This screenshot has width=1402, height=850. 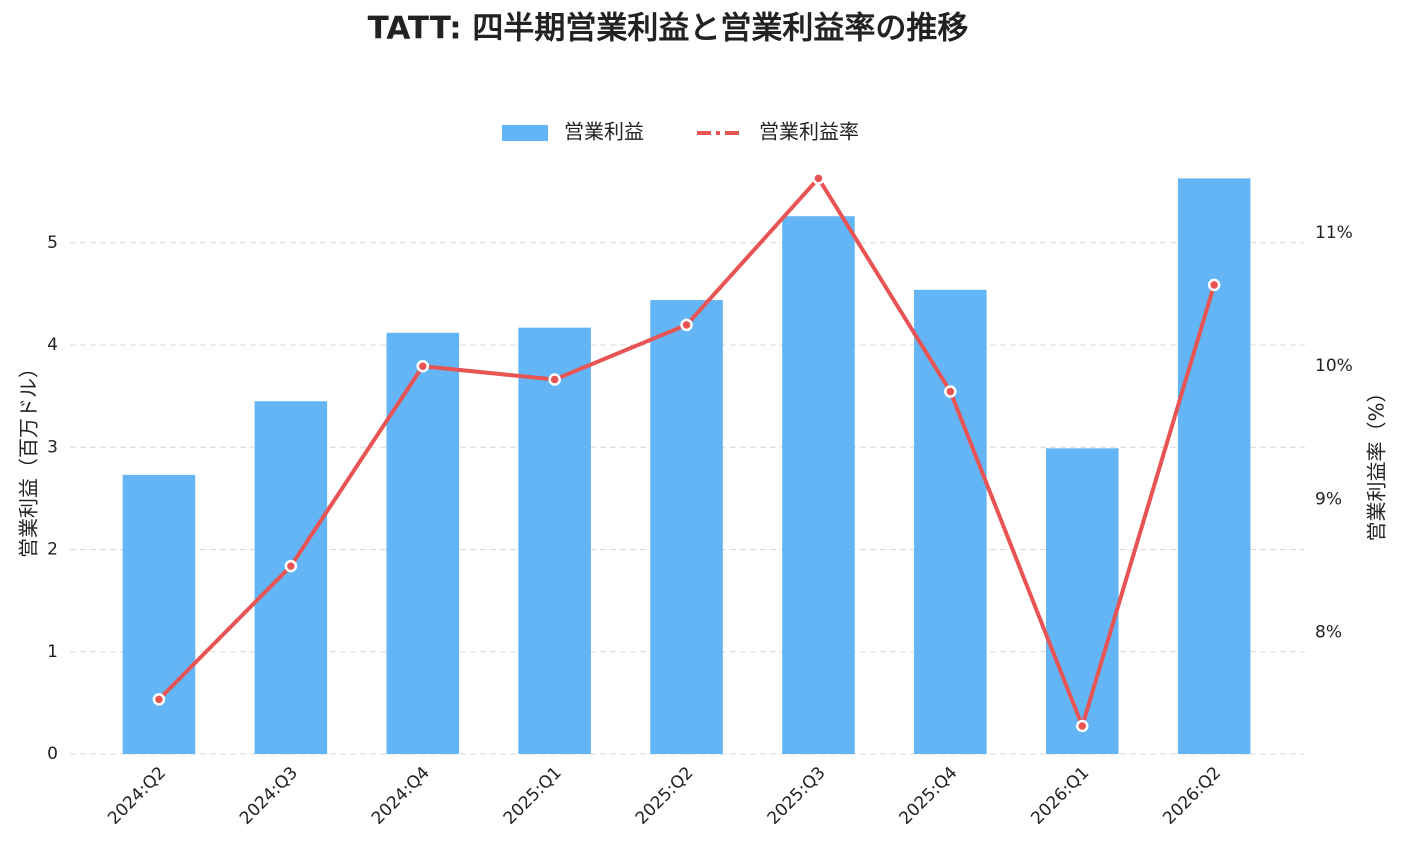 What do you see at coordinates (665, 796) in the screenshot?
I see `x-tick-label: 2025:Q2` at bounding box center [665, 796].